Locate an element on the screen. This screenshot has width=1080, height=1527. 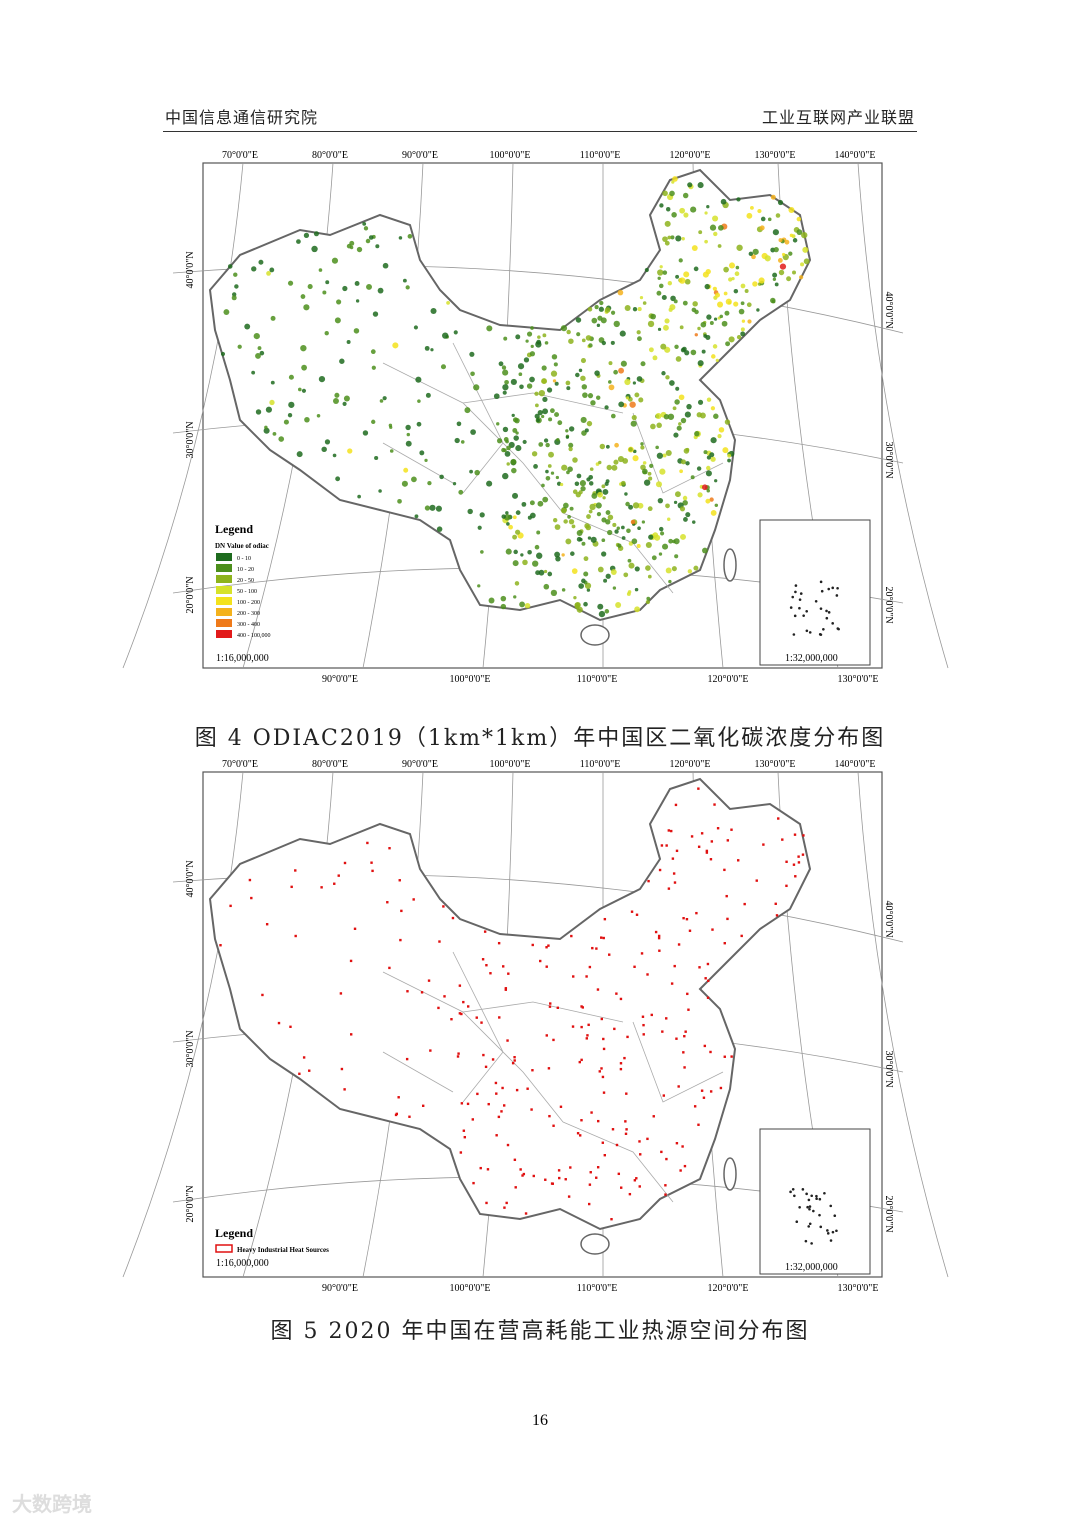
bottom-tick-label: 90°0'0"E is located at coordinates (340, 1288).